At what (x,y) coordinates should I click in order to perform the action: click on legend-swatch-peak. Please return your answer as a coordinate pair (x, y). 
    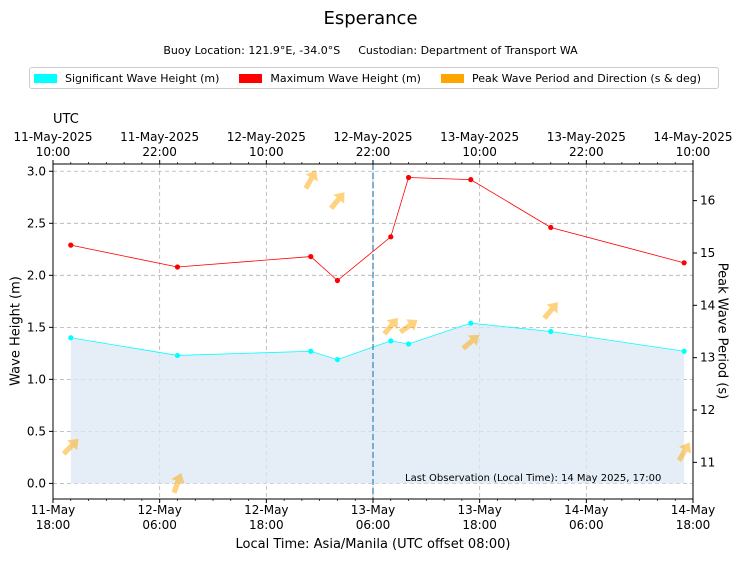
    Looking at the image, I should click on (452, 78).